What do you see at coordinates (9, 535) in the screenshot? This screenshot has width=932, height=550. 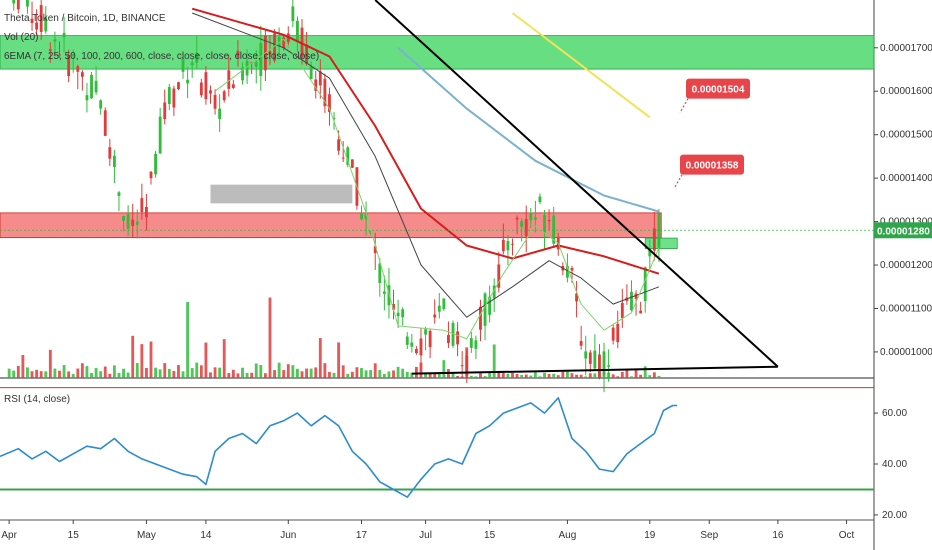 I see `time-tick-label: Apr` at bounding box center [9, 535].